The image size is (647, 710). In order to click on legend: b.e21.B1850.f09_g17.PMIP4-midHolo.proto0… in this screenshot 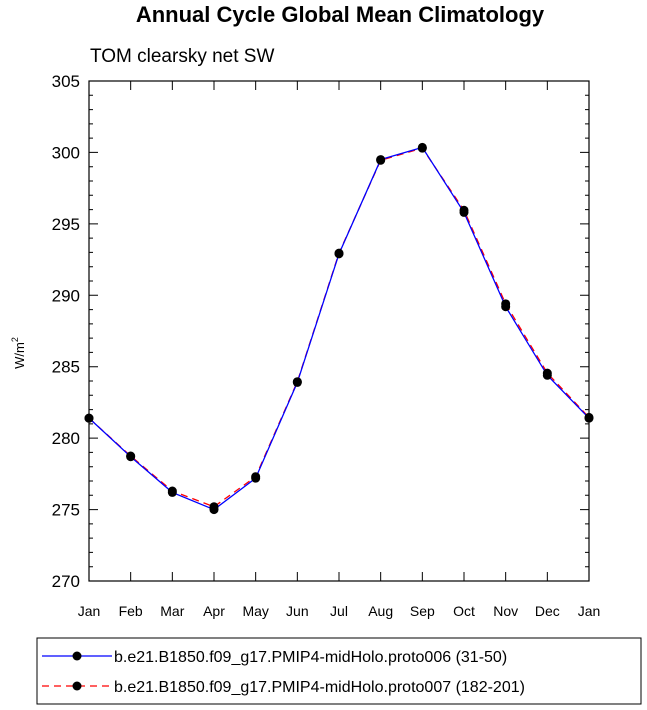, I will do `click(283, 672)`.